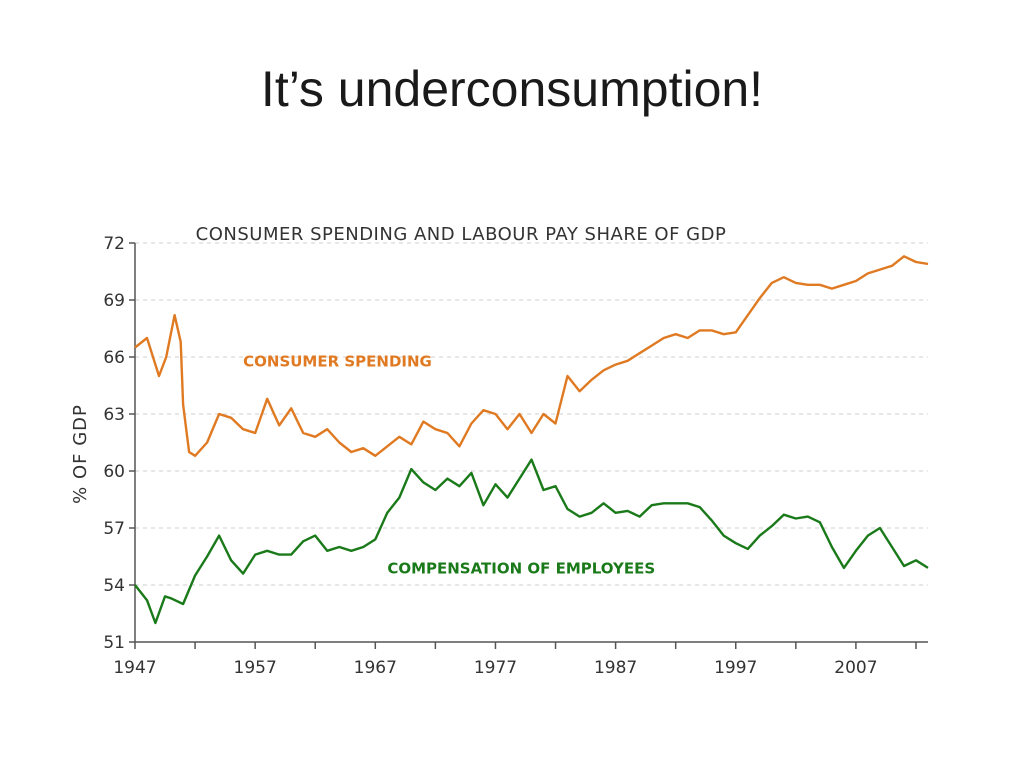 This screenshot has height=768, width=1024. I want to click on x-tick-label: 1987, so click(615, 668).